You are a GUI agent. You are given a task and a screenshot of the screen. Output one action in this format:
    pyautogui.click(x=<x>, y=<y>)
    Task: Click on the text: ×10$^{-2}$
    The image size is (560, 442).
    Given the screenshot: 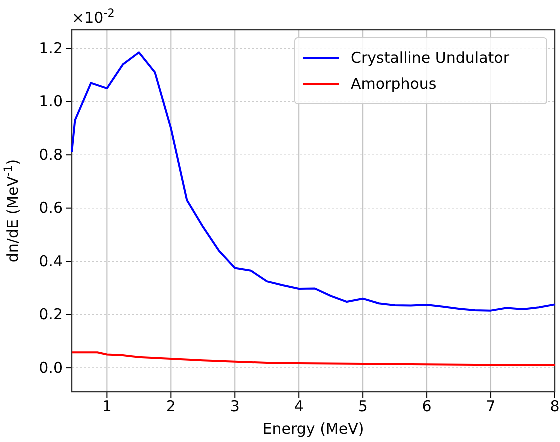 What is the action you would take?
    pyautogui.click(x=93, y=16)
    